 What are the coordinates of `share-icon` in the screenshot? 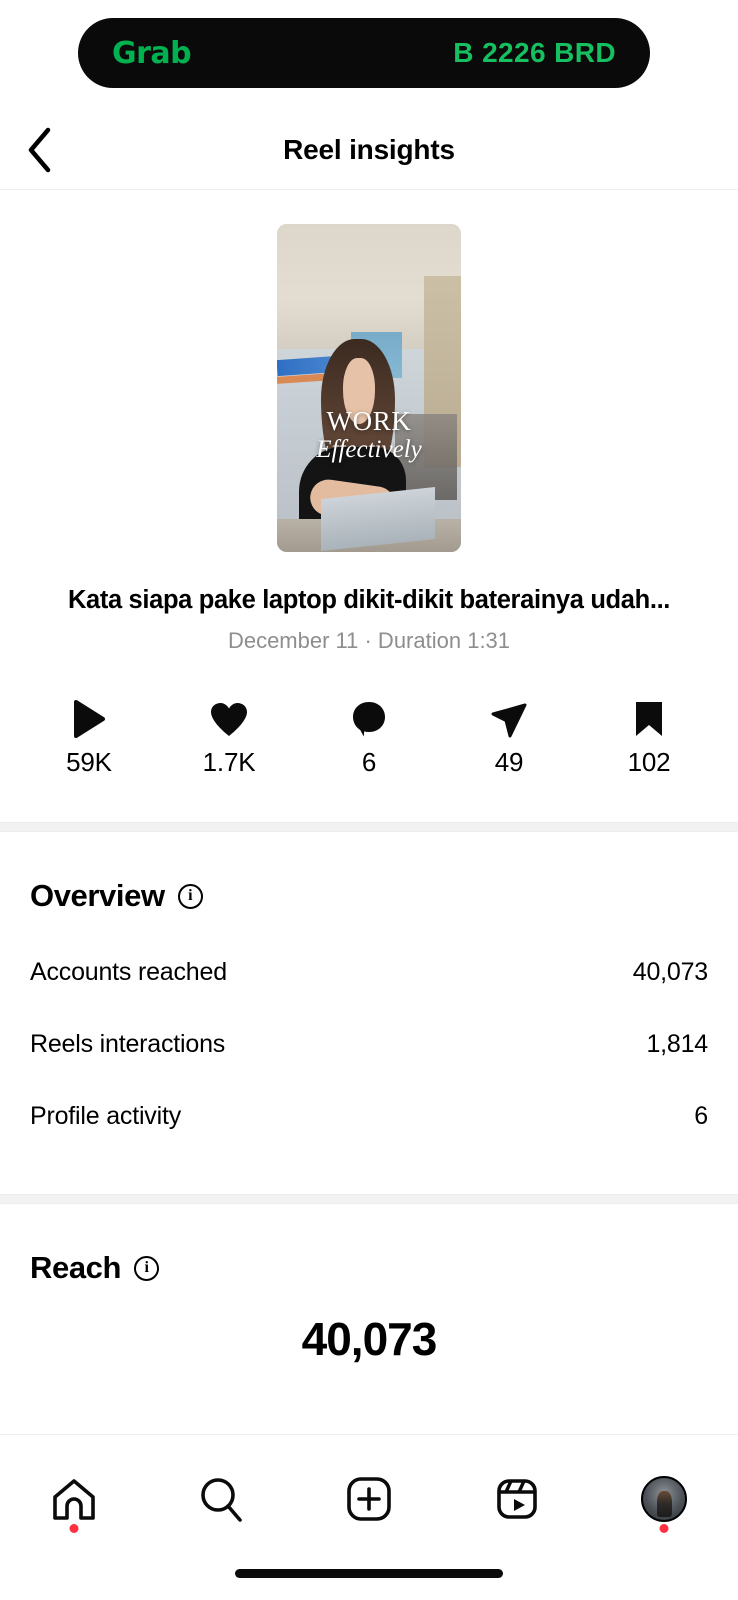 It's located at (509, 717).